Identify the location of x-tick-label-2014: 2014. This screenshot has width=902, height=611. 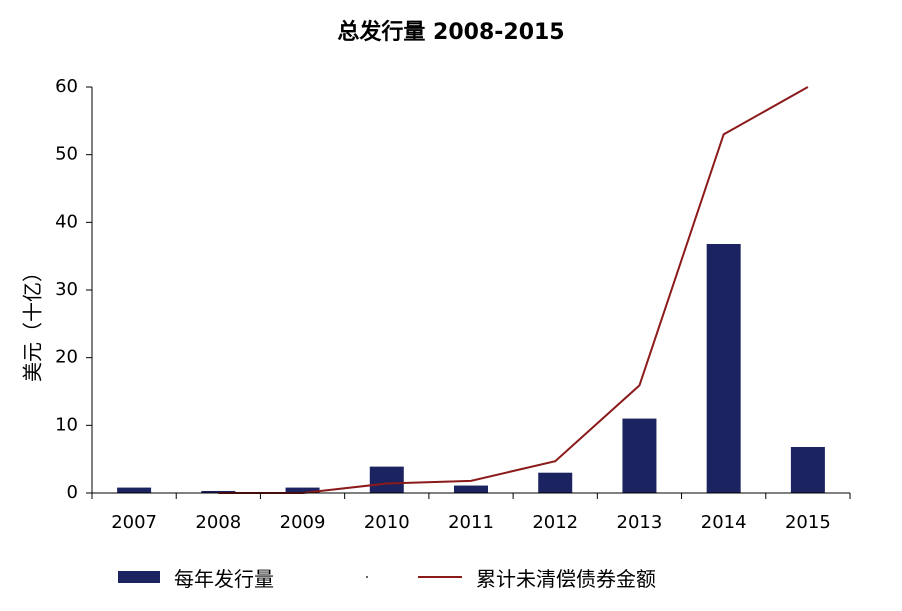
(724, 522).